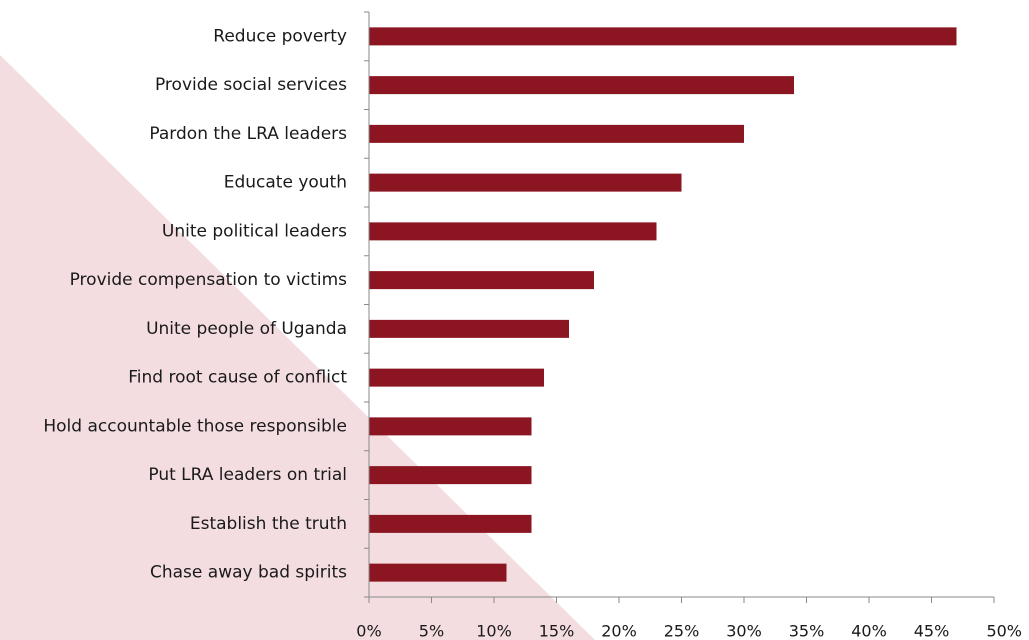 This screenshot has width=1029, height=640. What do you see at coordinates (195, 426) in the screenshot?
I see `category-label: Hold accountable those responsible` at bounding box center [195, 426].